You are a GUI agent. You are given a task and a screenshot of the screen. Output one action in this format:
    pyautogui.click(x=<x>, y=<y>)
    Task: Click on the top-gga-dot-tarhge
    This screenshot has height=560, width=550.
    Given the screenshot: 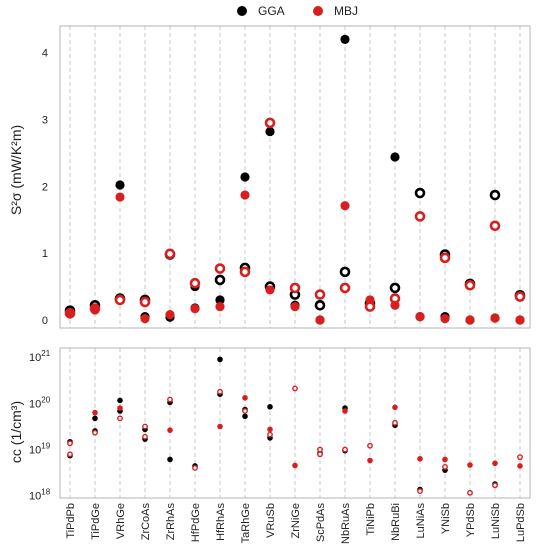 What is the action you would take?
    pyautogui.click(x=245, y=177)
    